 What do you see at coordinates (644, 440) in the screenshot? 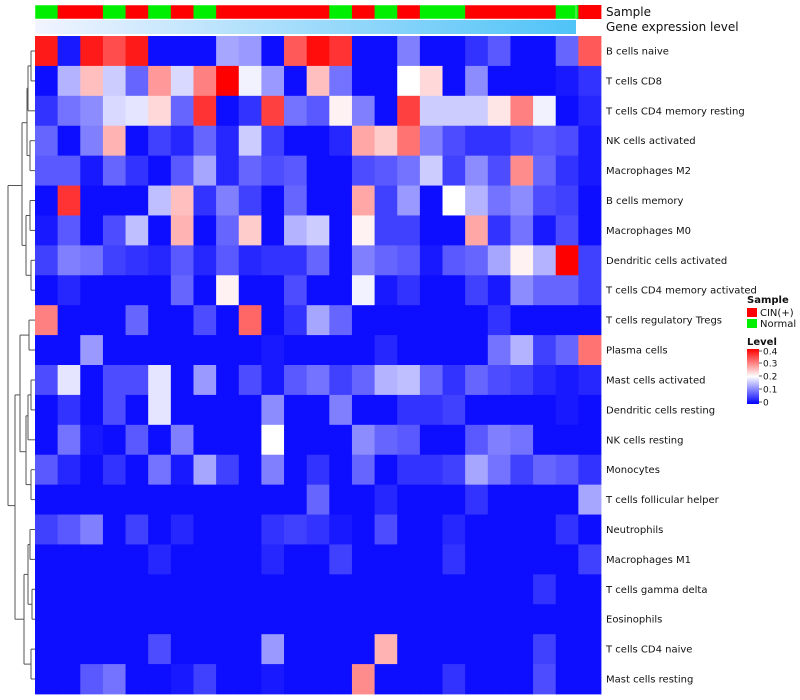
I see `row-label: NK cells resting` at bounding box center [644, 440].